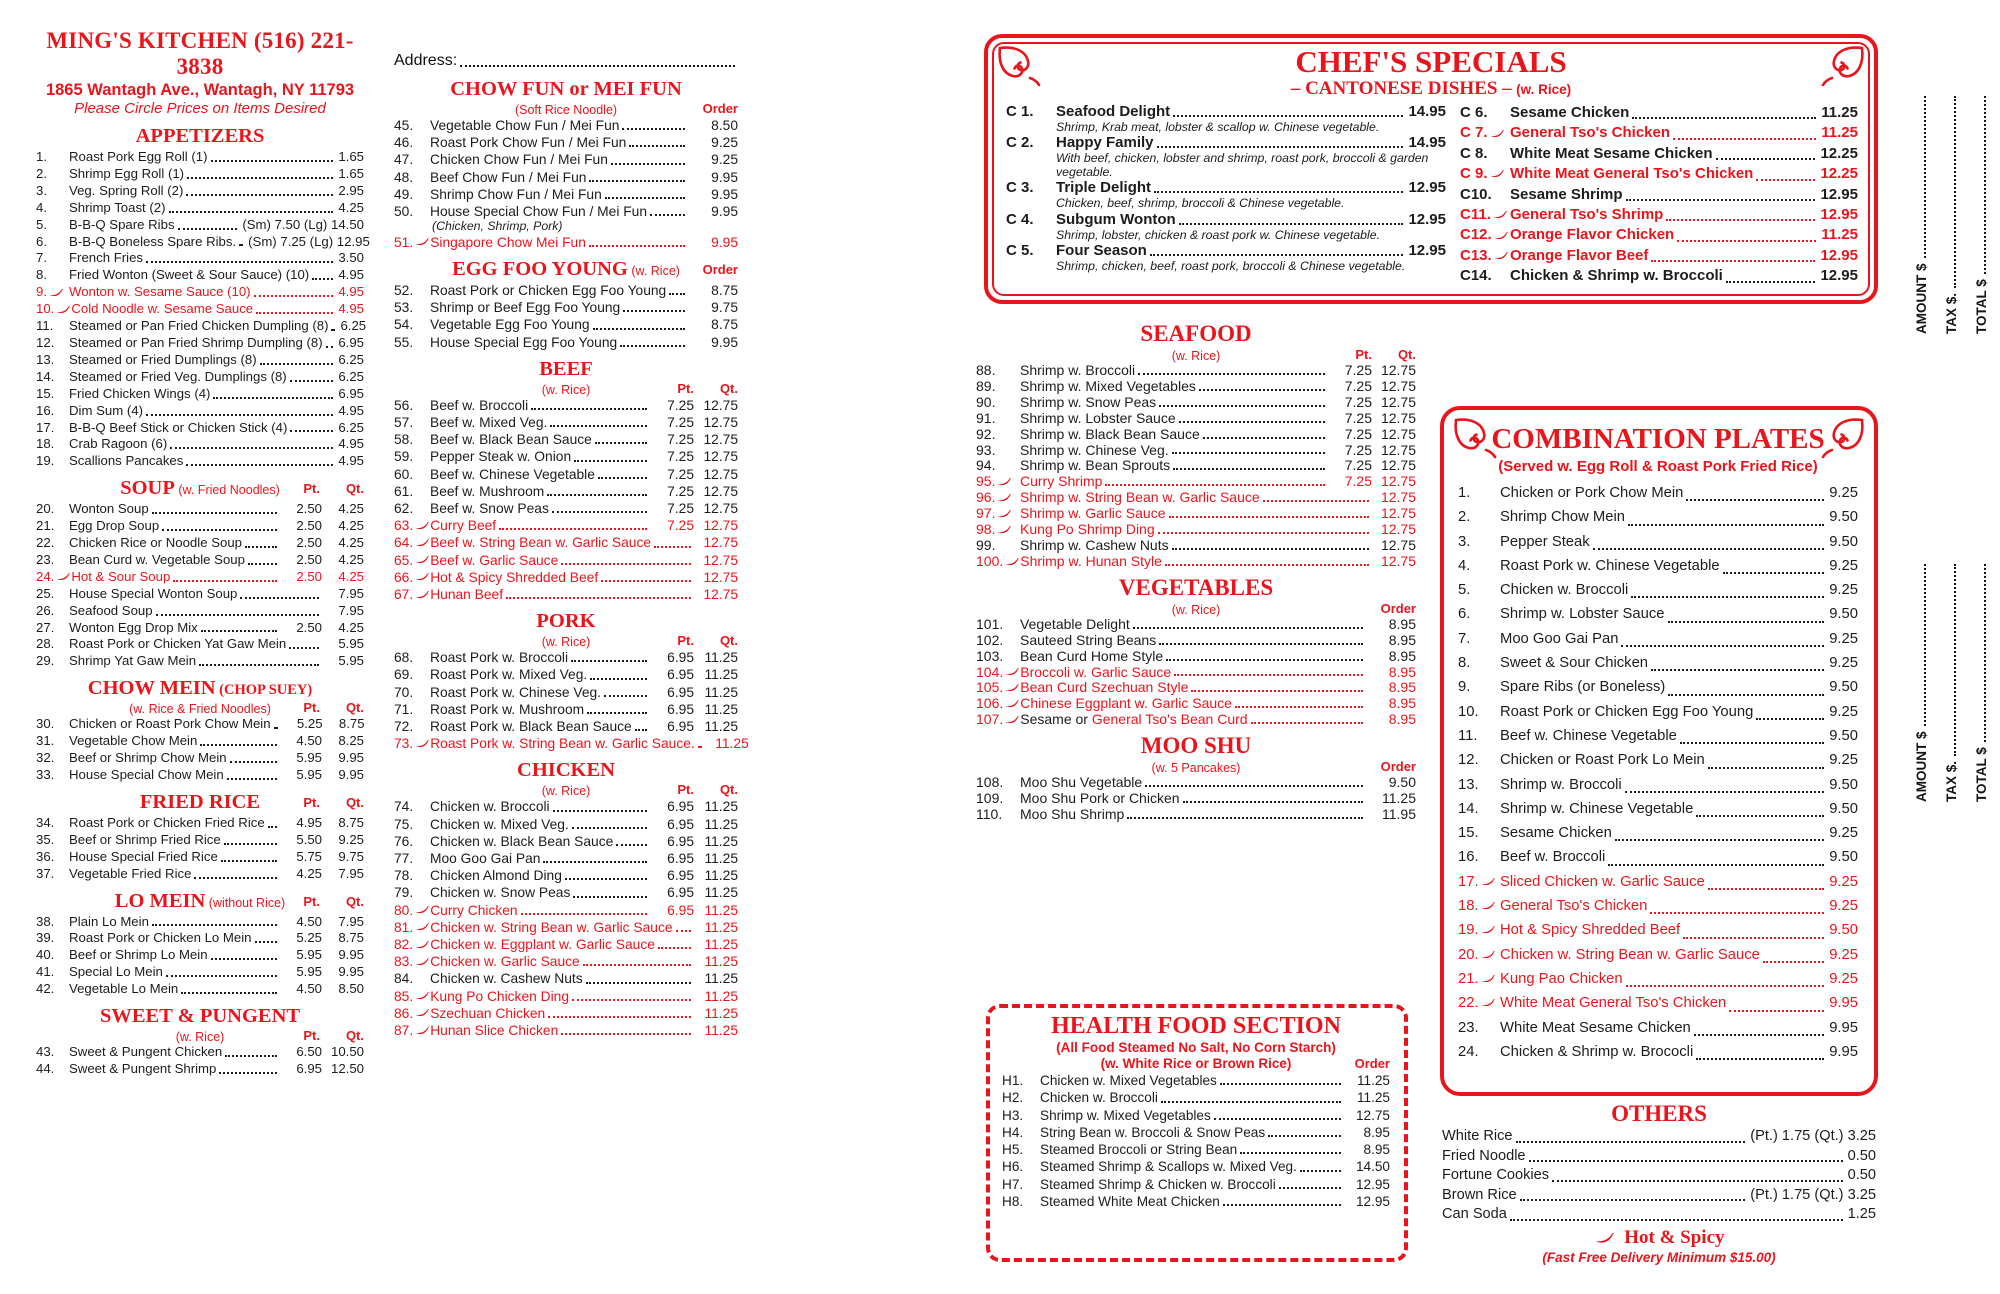  What do you see at coordinates (412, 858) in the screenshot?
I see `item-number: 77.` at bounding box center [412, 858].